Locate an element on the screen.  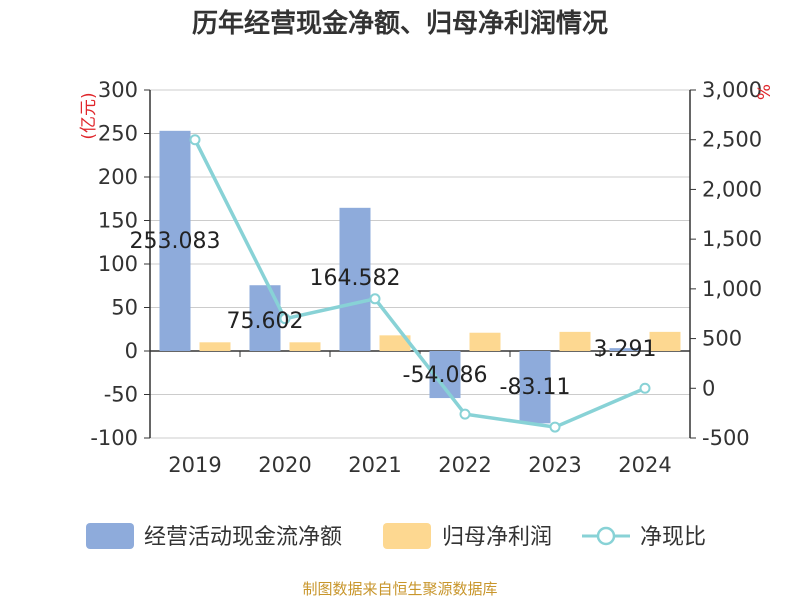
x-tick-label: 2022 is located at coordinates (464, 465).